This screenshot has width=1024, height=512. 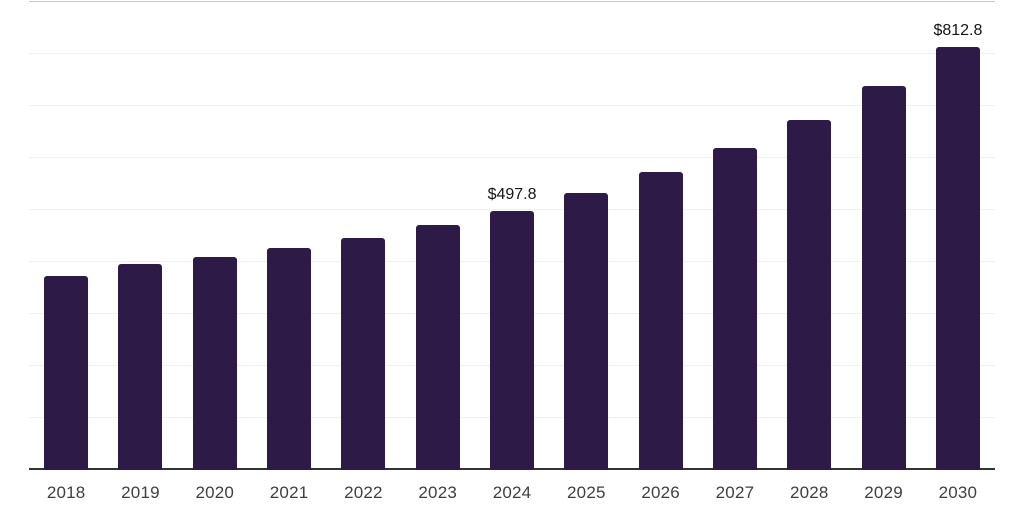 I want to click on x-tick-label-2030: 2030, so click(x=958, y=492).